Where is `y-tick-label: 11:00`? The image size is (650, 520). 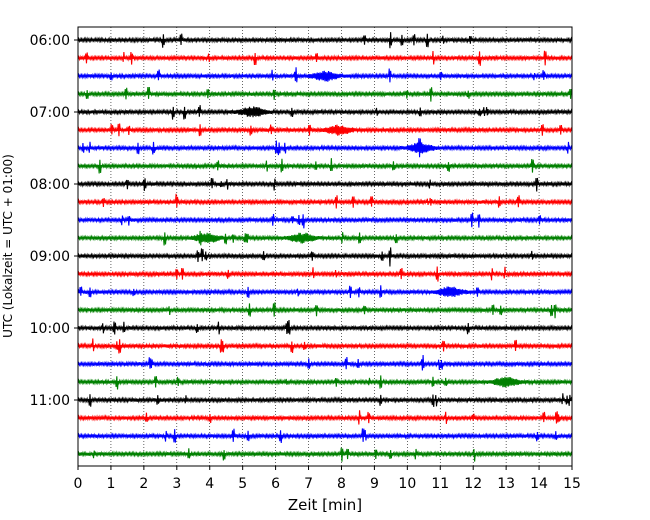
y-tick-label: 11:00 is located at coordinates (50, 401).